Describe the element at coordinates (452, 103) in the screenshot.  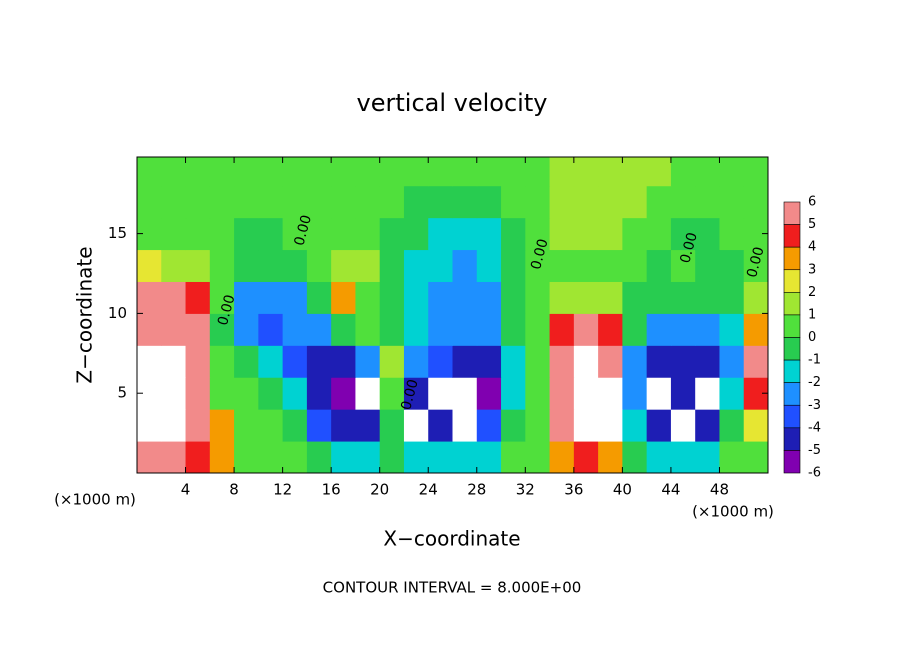
I see `chart-title: vertical velocity` at that location.